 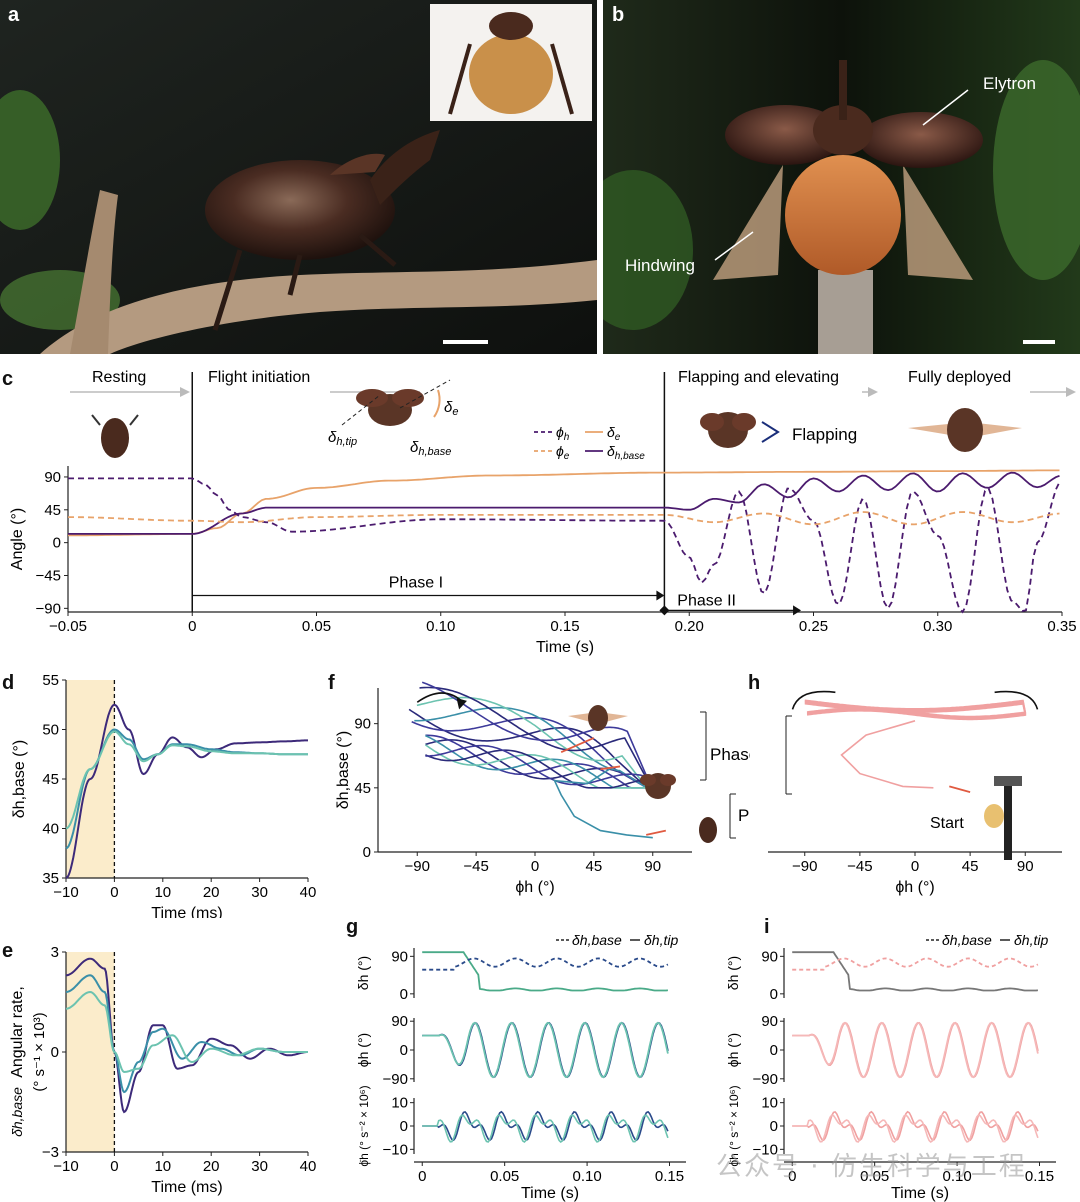 I want to click on h-x-tick-label: 0, so click(x=915, y=866).